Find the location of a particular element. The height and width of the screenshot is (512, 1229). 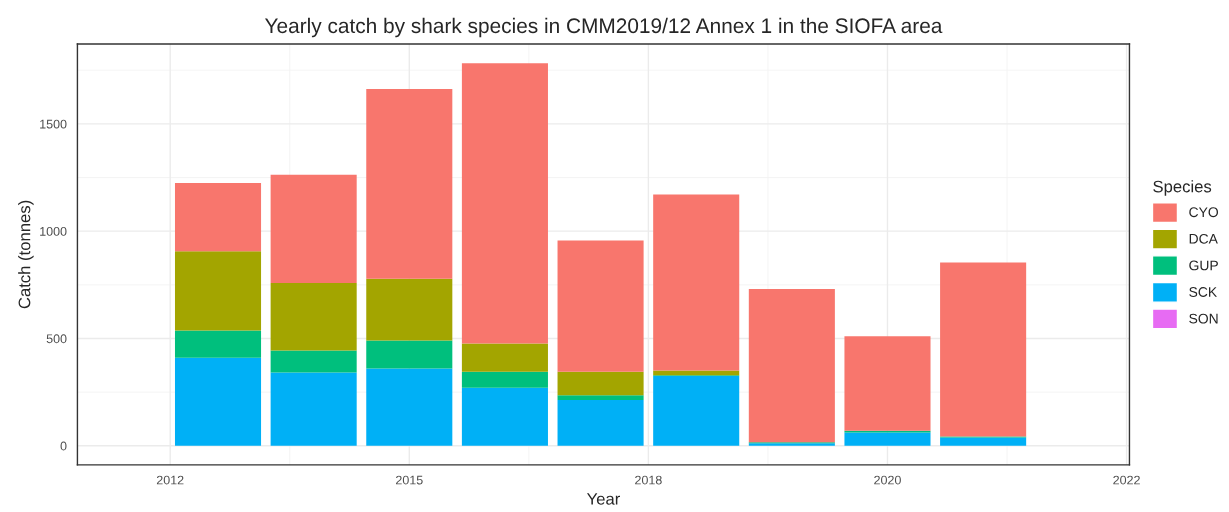

legend-label: DCA is located at coordinates (1203, 238).